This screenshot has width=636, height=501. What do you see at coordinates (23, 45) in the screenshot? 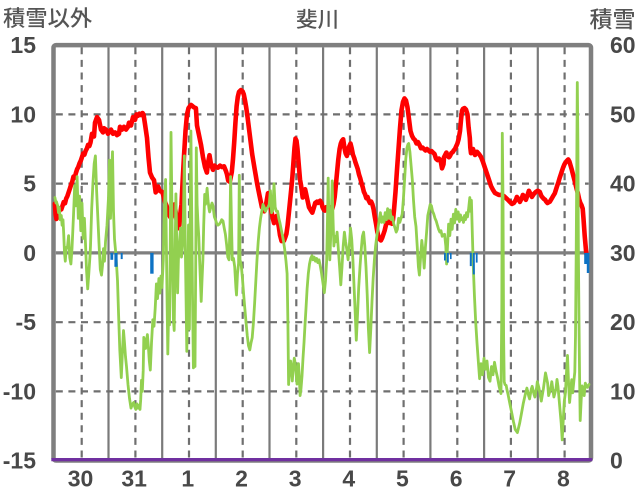
I see `svg-text: 15` at bounding box center [23, 45].